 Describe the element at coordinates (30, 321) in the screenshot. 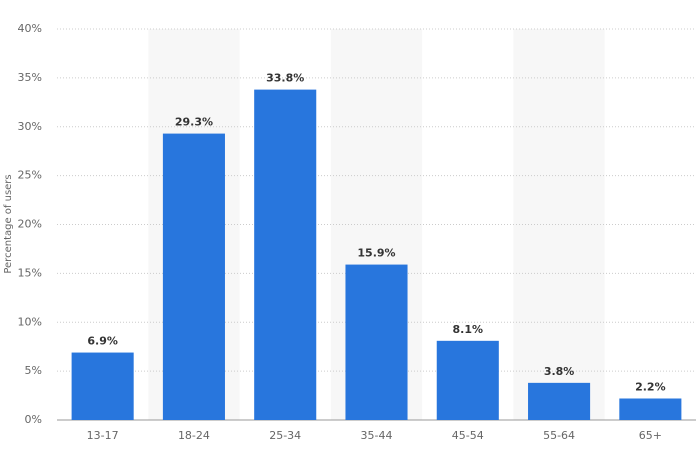

I see `y-tick-label: 10%` at that location.